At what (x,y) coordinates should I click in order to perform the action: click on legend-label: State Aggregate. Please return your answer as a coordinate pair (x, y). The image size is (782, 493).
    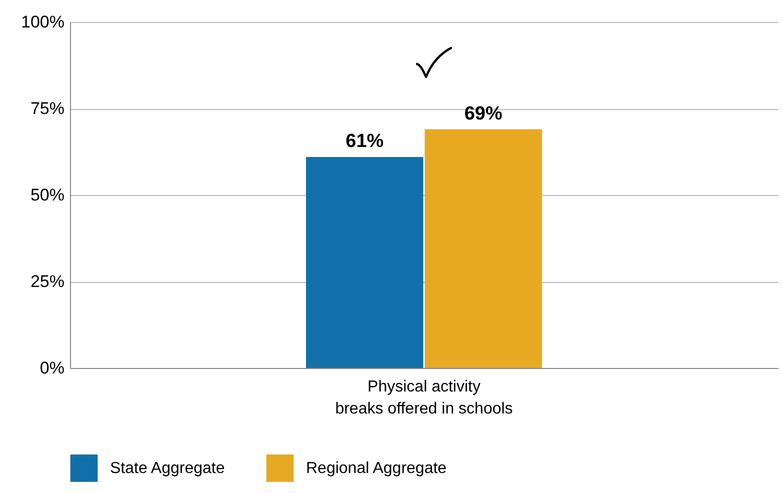
    Looking at the image, I should click on (167, 469).